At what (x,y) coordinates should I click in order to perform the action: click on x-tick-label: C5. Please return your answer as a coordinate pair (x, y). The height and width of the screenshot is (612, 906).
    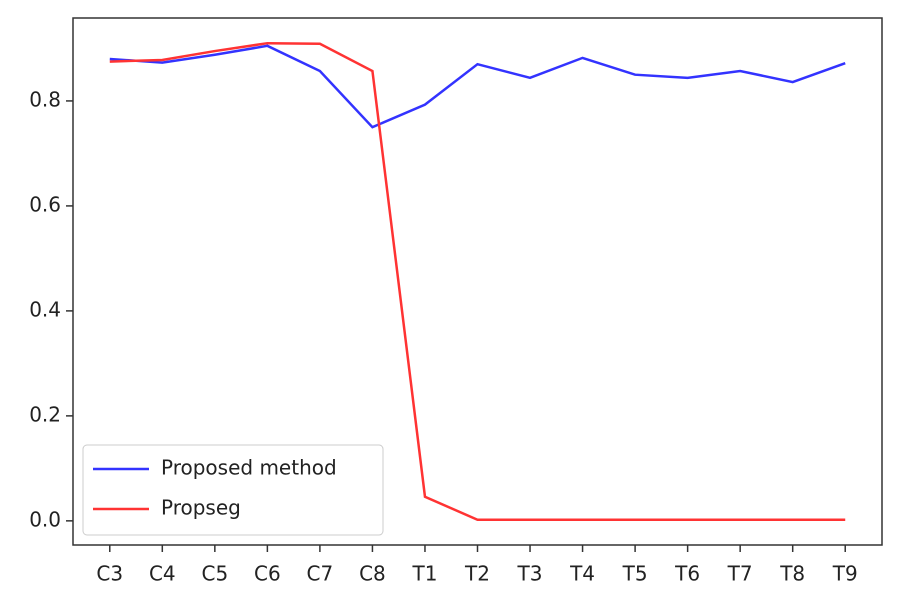
    Looking at the image, I should click on (214, 574).